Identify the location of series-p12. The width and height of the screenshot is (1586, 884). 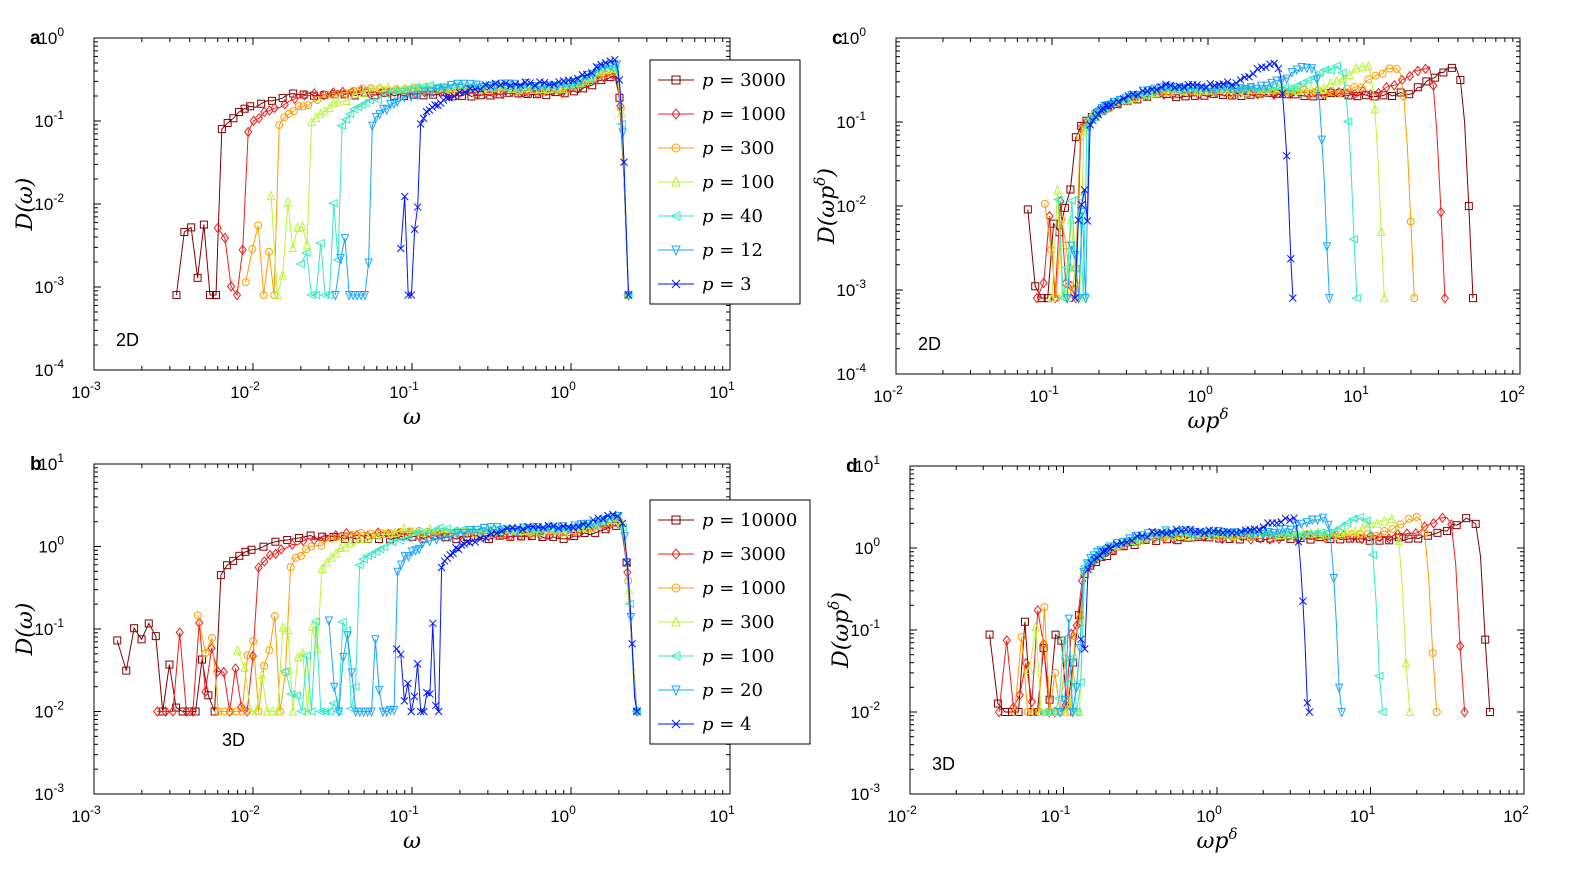
(1198, 183).